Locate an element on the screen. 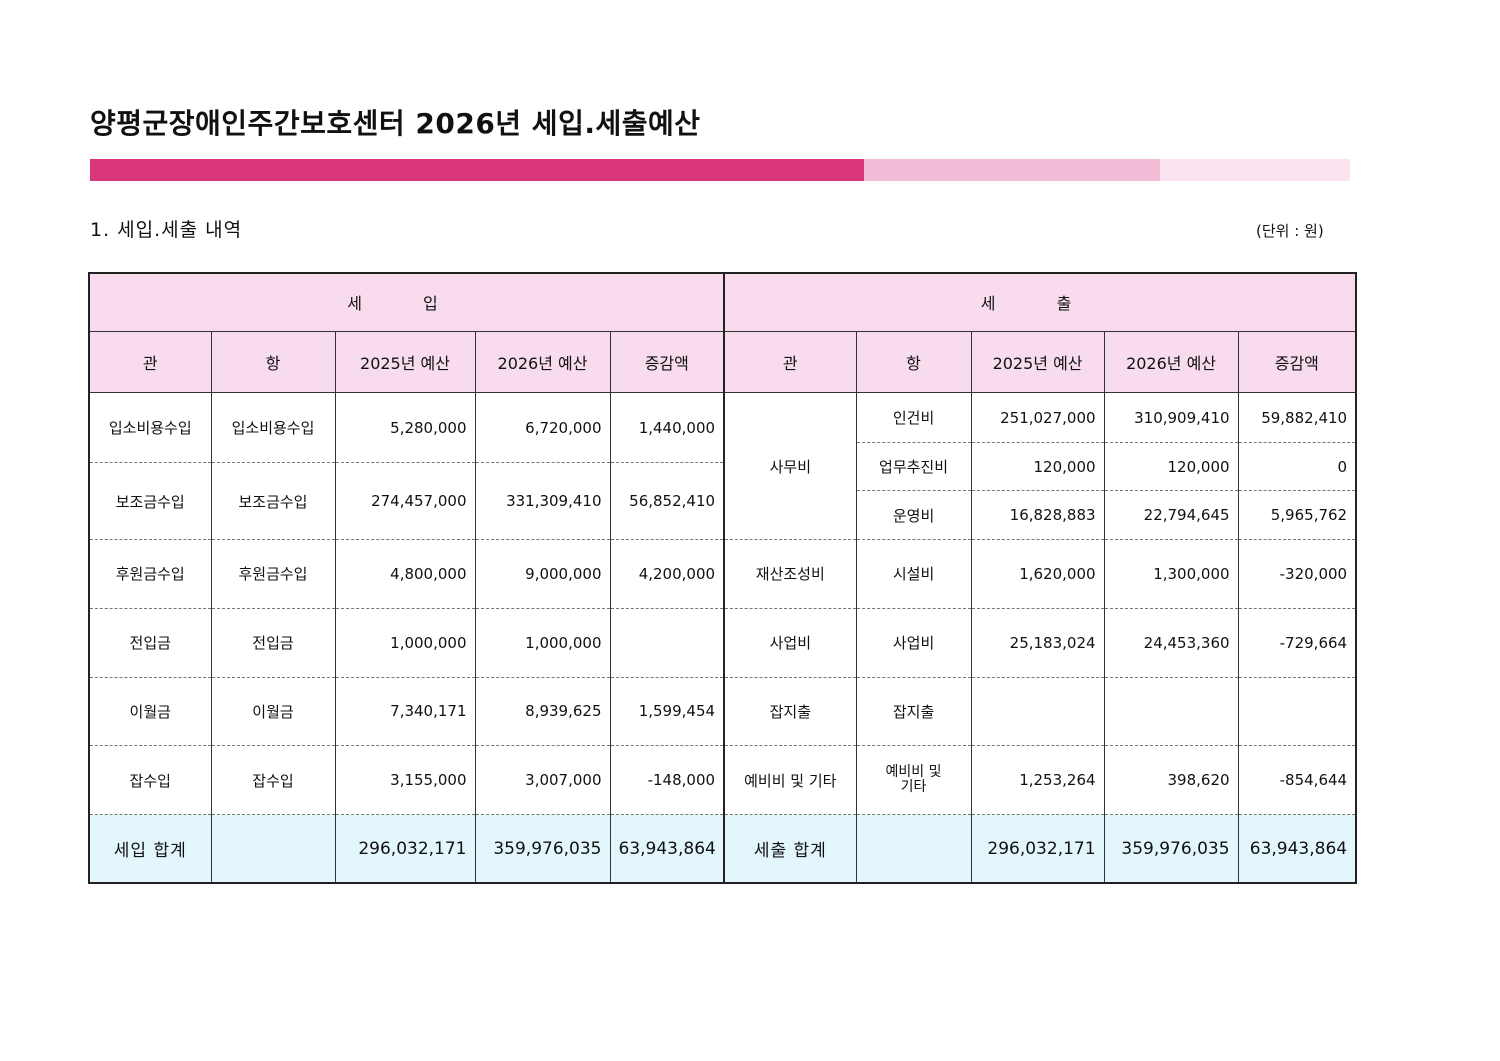 Image resolution: width=1500 pixels, height=1061 pixels. expense-diff-cell: 5,965,762 is located at coordinates (1297, 515).